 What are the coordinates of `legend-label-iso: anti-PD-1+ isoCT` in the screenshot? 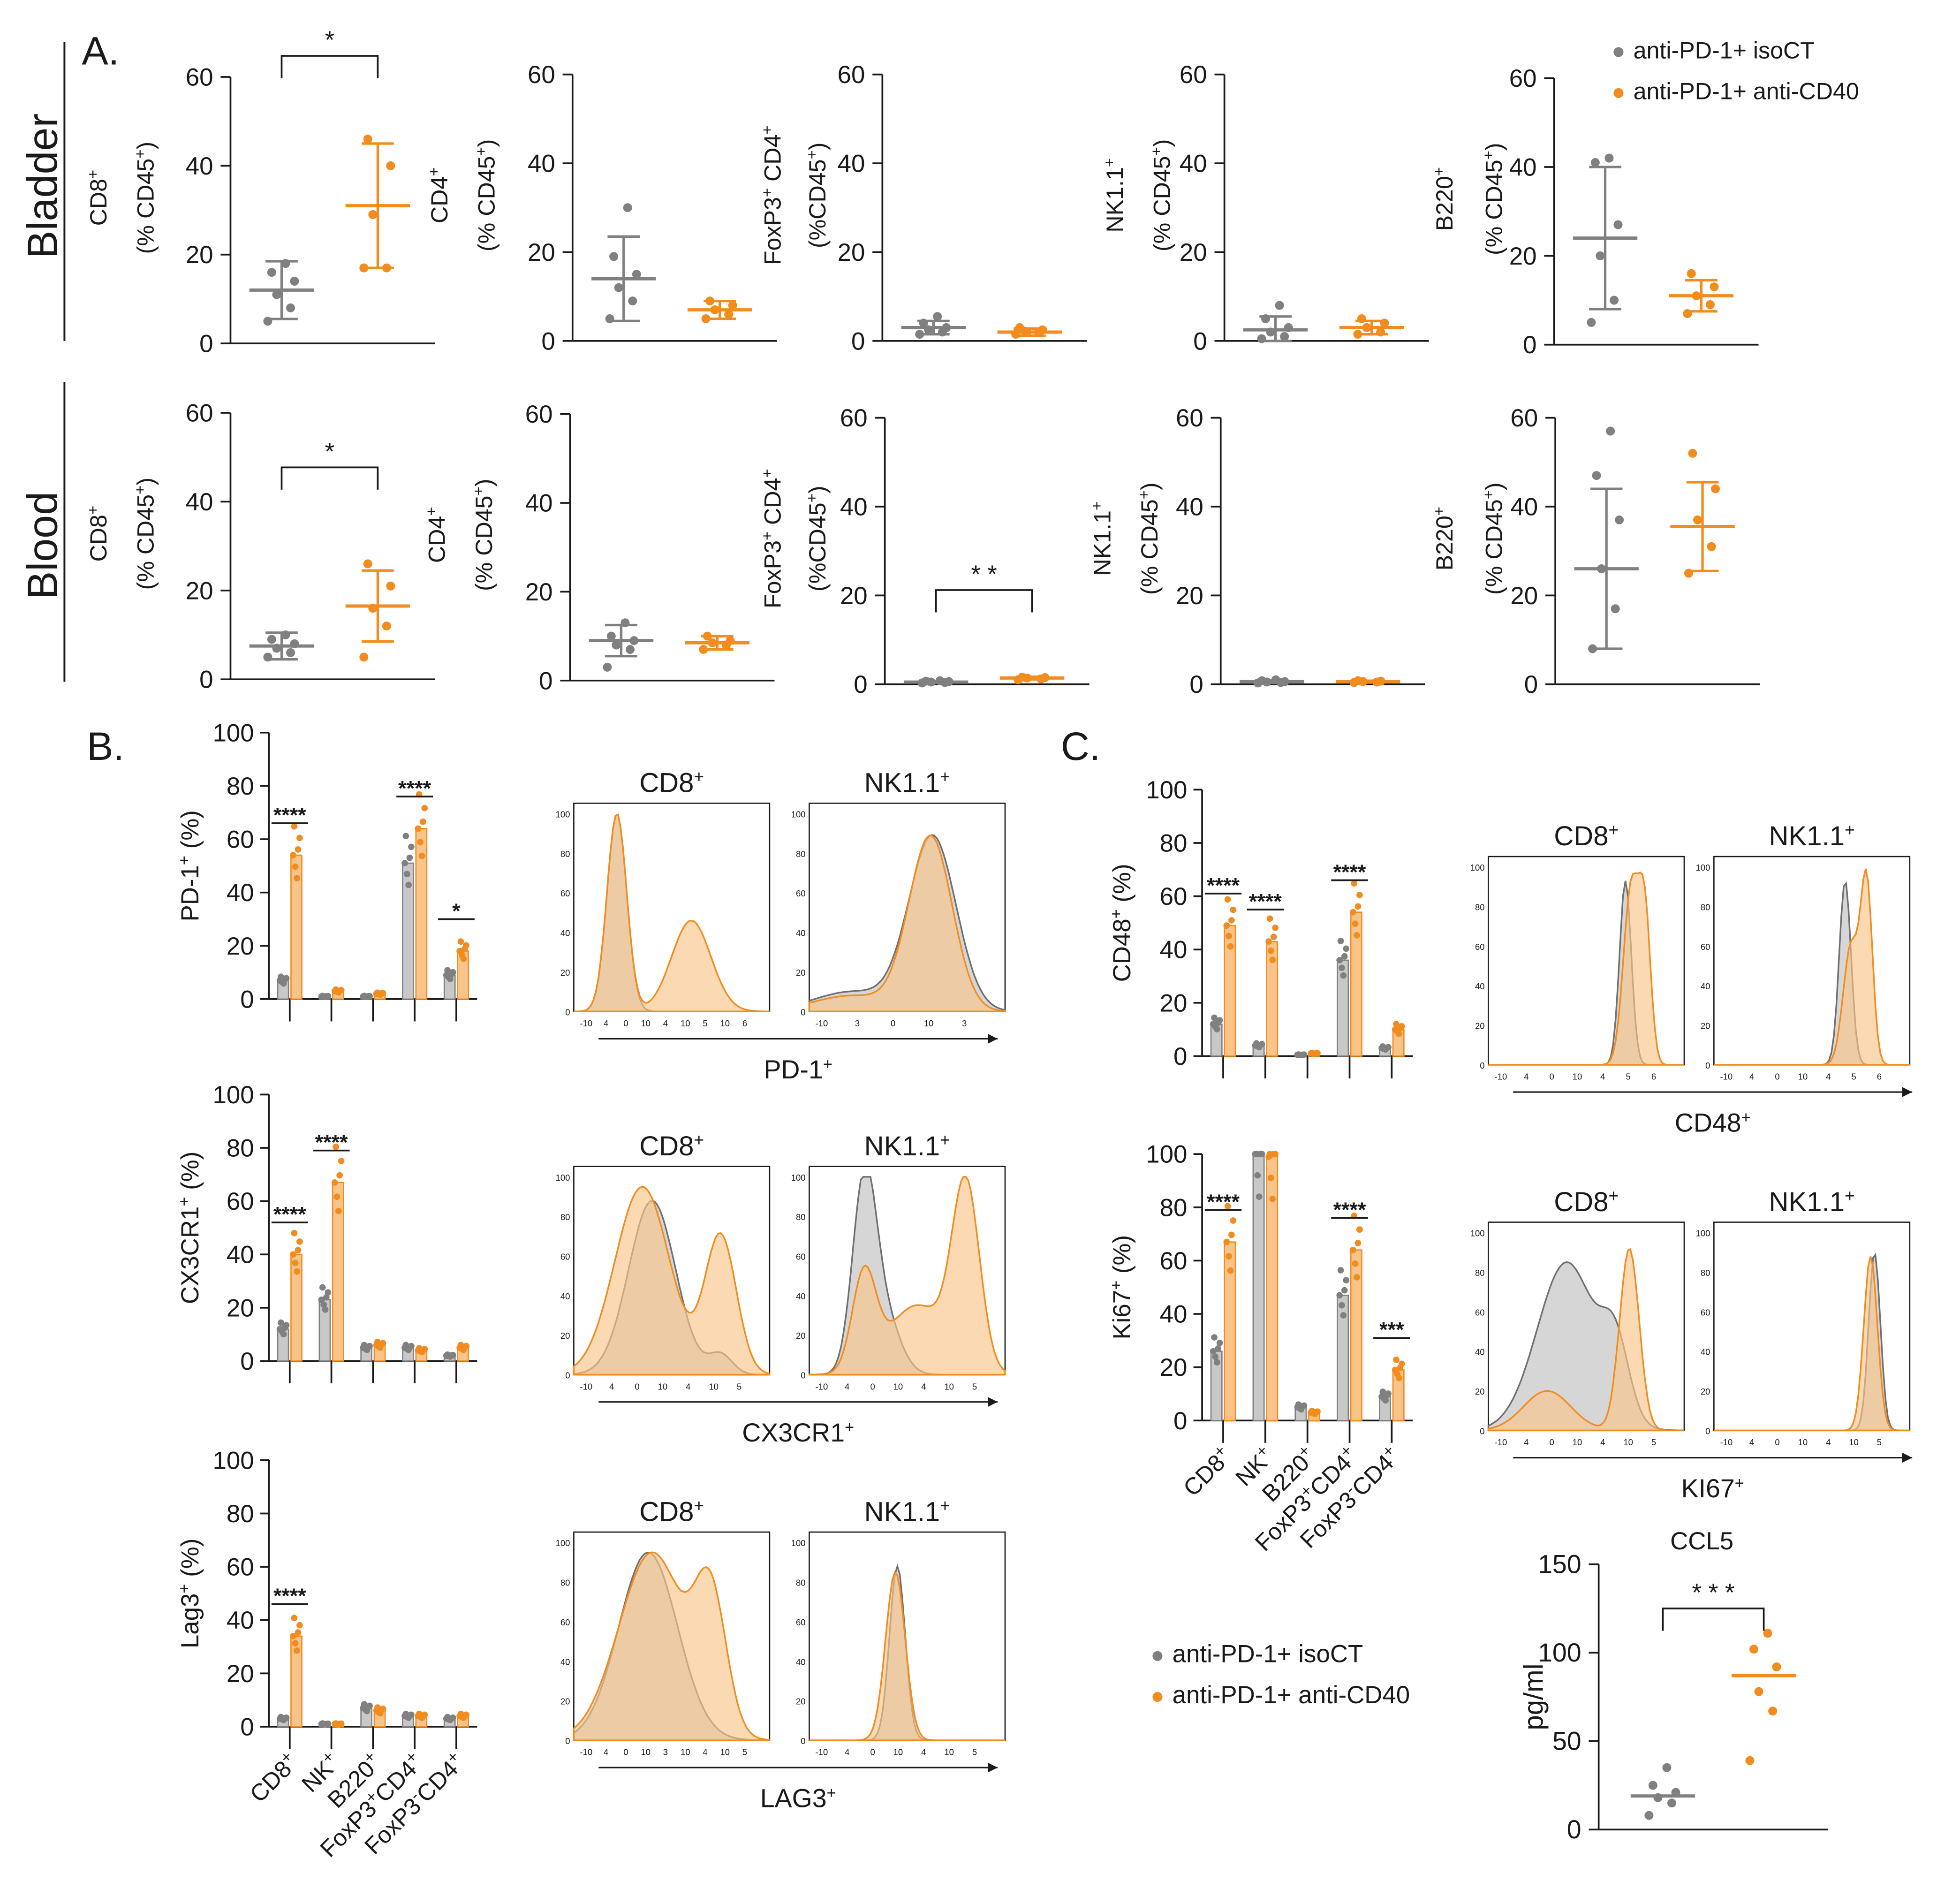 It's located at (1724, 50).